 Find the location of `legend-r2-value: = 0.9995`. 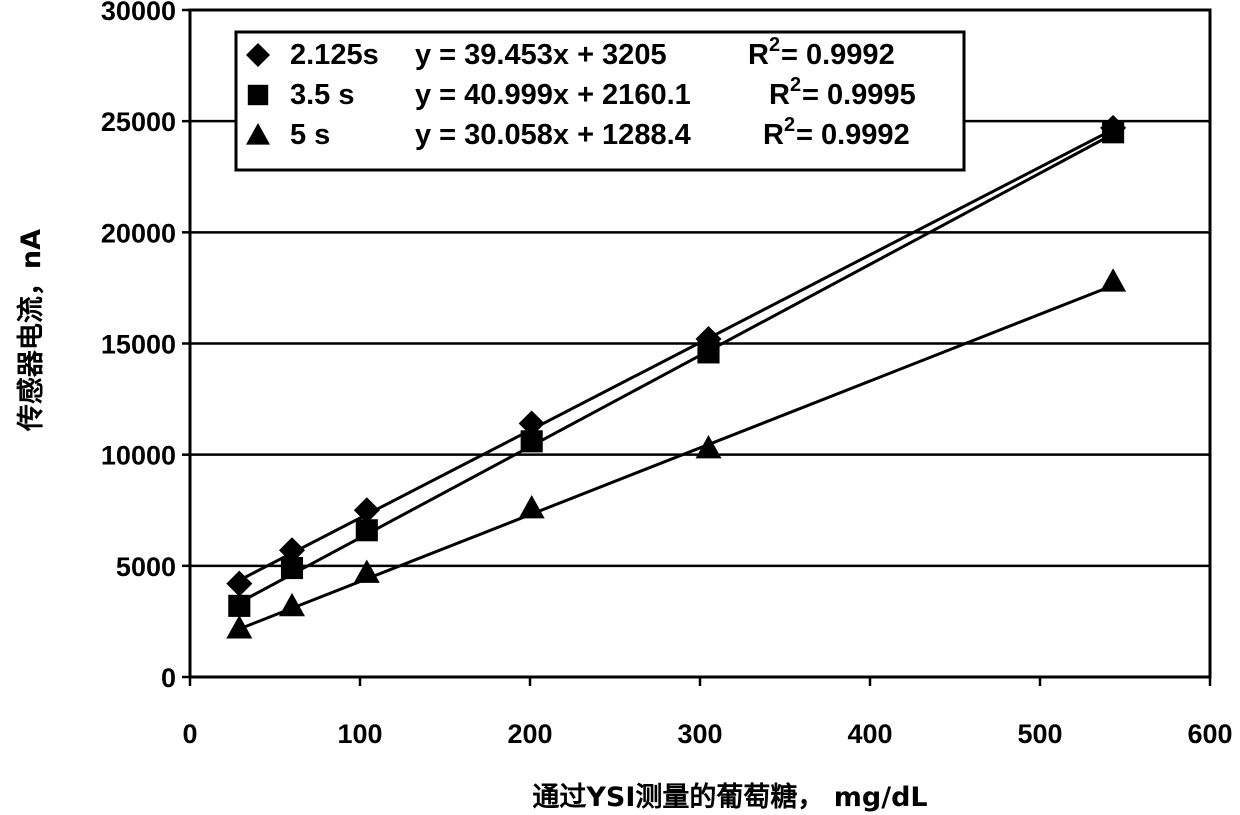

legend-r2-value: = 0.9995 is located at coordinates (859, 95).